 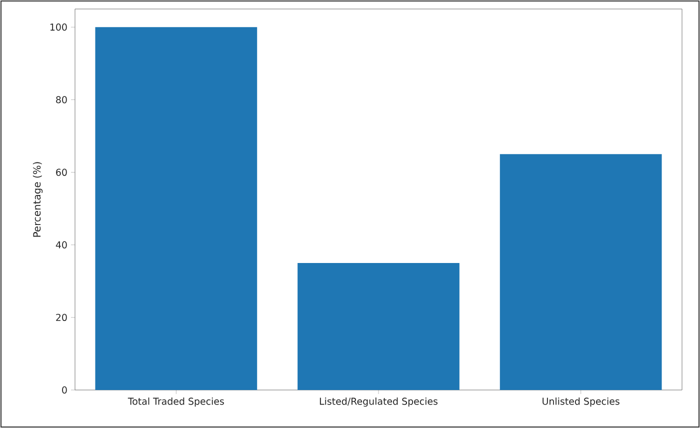 I want to click on y-tick-label: 20, so click(x=61, y=318).